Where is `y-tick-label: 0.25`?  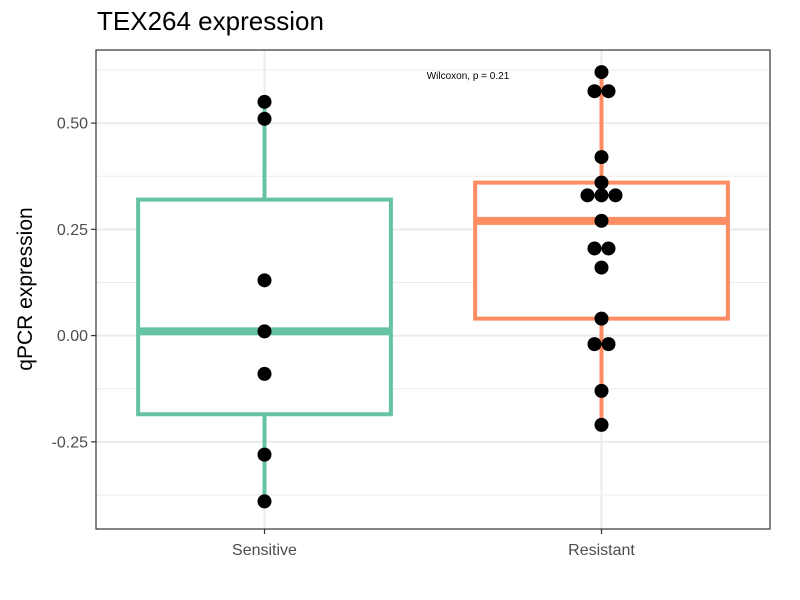
y-tick-label: 0.25 is located at coordinates (72, 230).